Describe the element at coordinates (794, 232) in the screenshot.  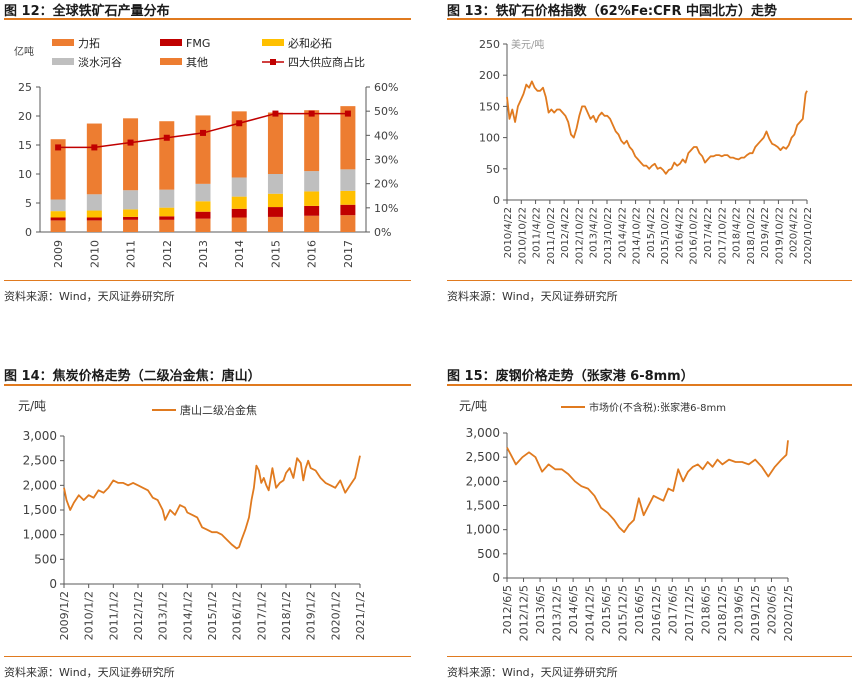
I see `x-tick-label: 2020/4/22` at that location.